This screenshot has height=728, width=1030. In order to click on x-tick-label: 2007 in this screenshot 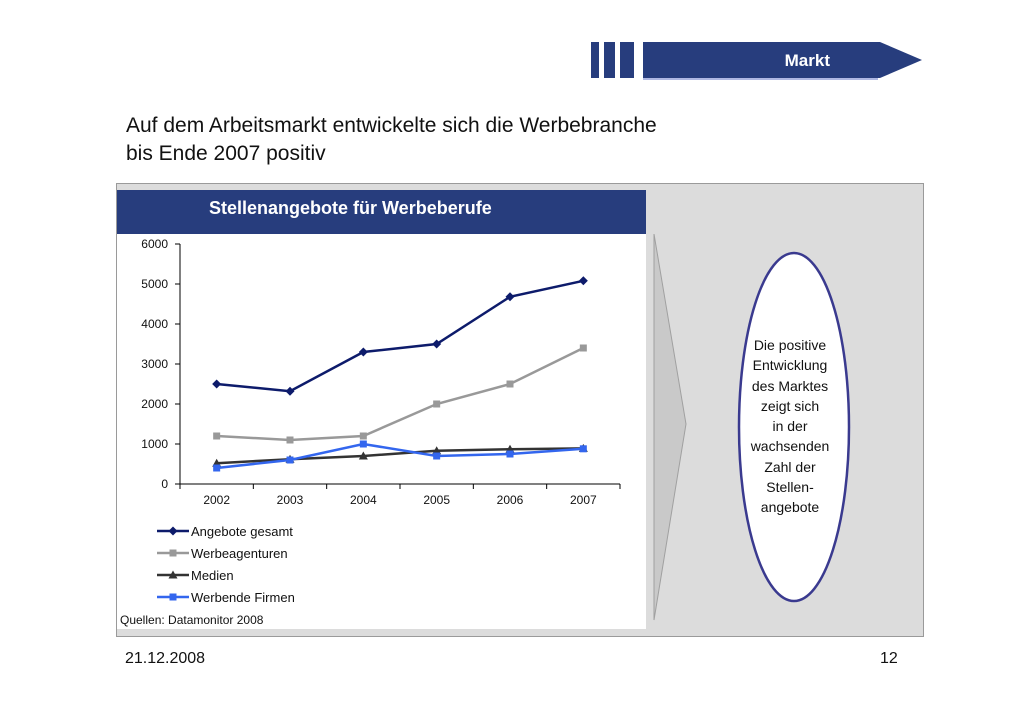, I will do `click(583, 500)`.